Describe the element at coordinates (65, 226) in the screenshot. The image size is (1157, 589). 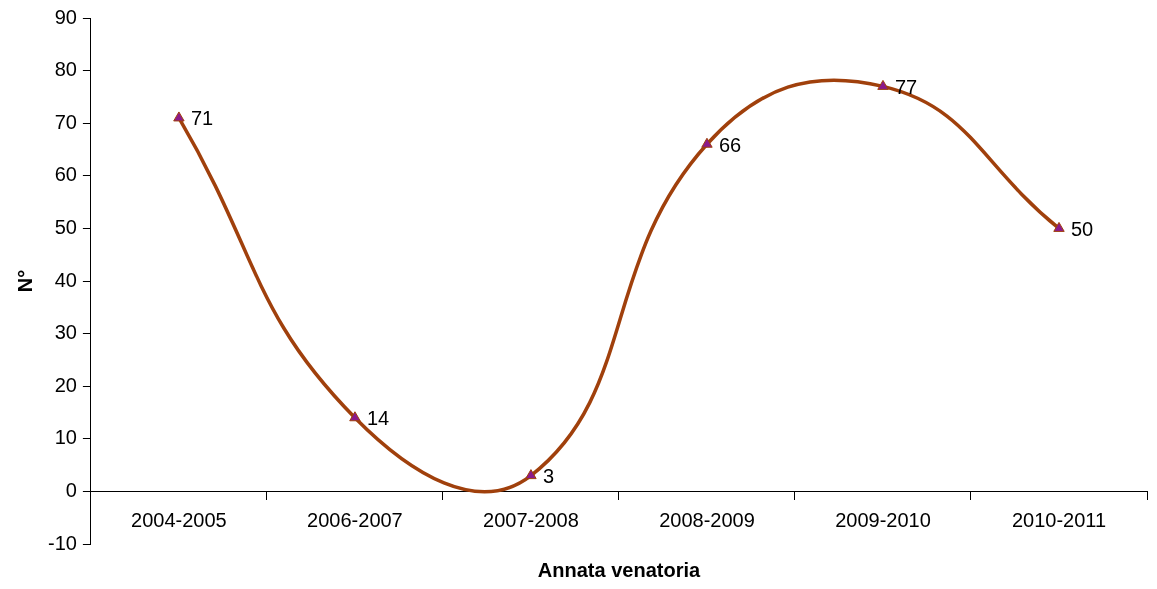
I see `y-tick-label: 50` at that location.